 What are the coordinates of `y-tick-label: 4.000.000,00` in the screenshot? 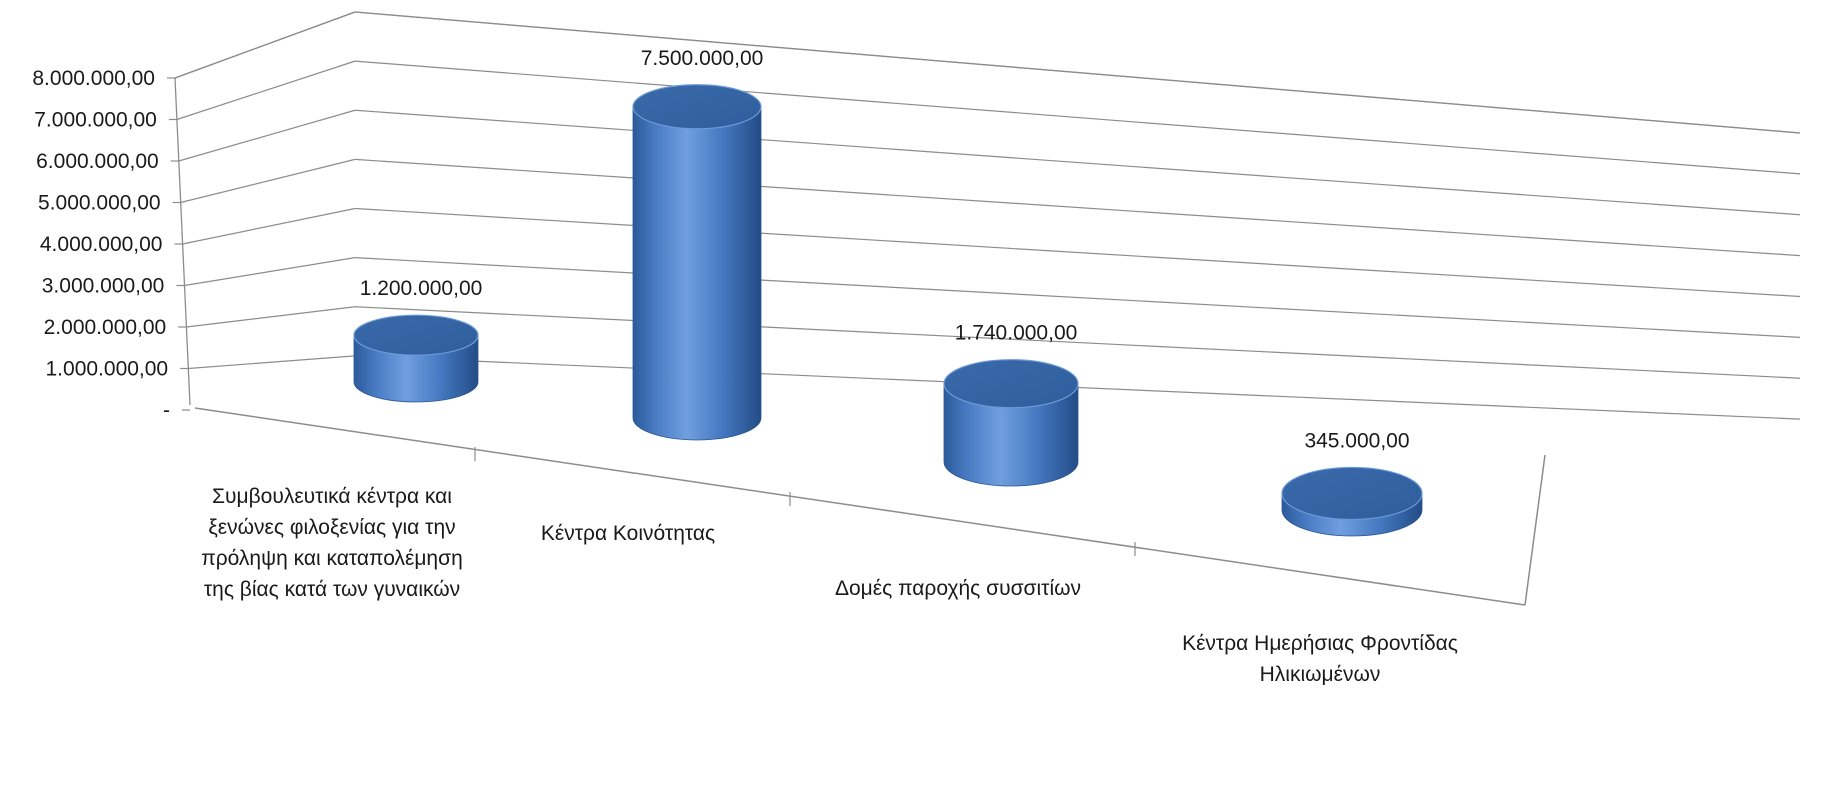 It's located at (101, 244).